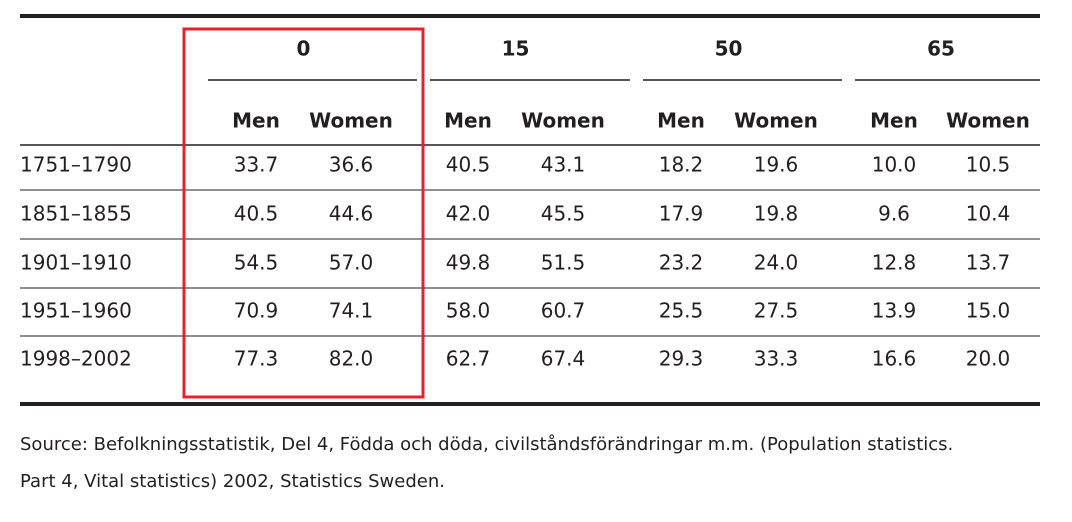  Describe the element at coordinates (776, 165) in the screenshot. I see `cell: 19.6` at that location.